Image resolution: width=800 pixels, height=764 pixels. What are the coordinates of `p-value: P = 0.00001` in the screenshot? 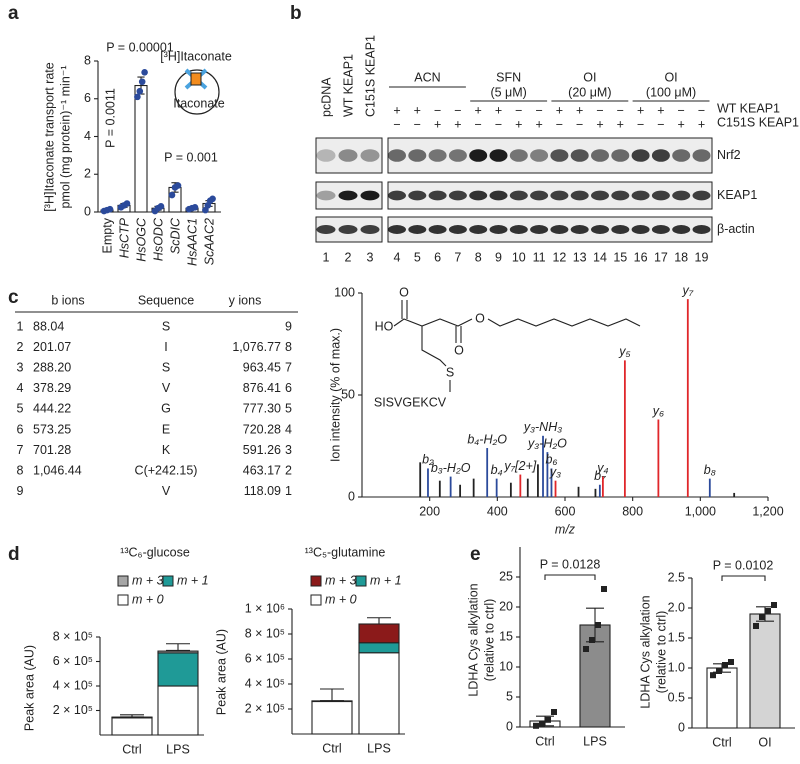 It's located at (140, 47).